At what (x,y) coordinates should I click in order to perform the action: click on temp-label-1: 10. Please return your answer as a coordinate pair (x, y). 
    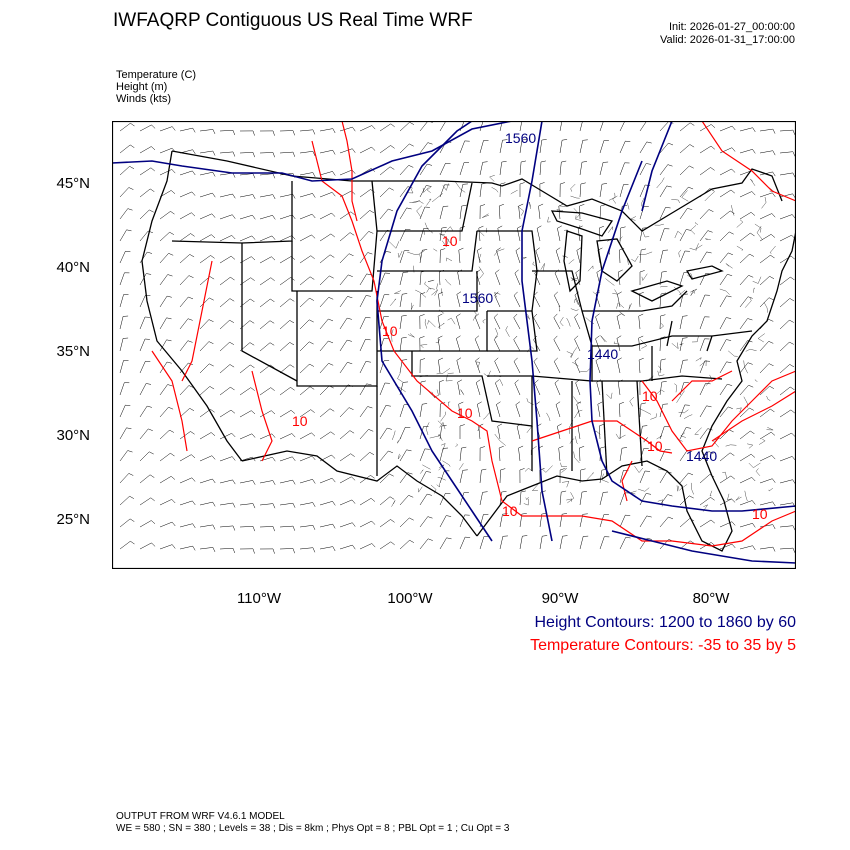
    Looking at the image, I should click on (450, 241).